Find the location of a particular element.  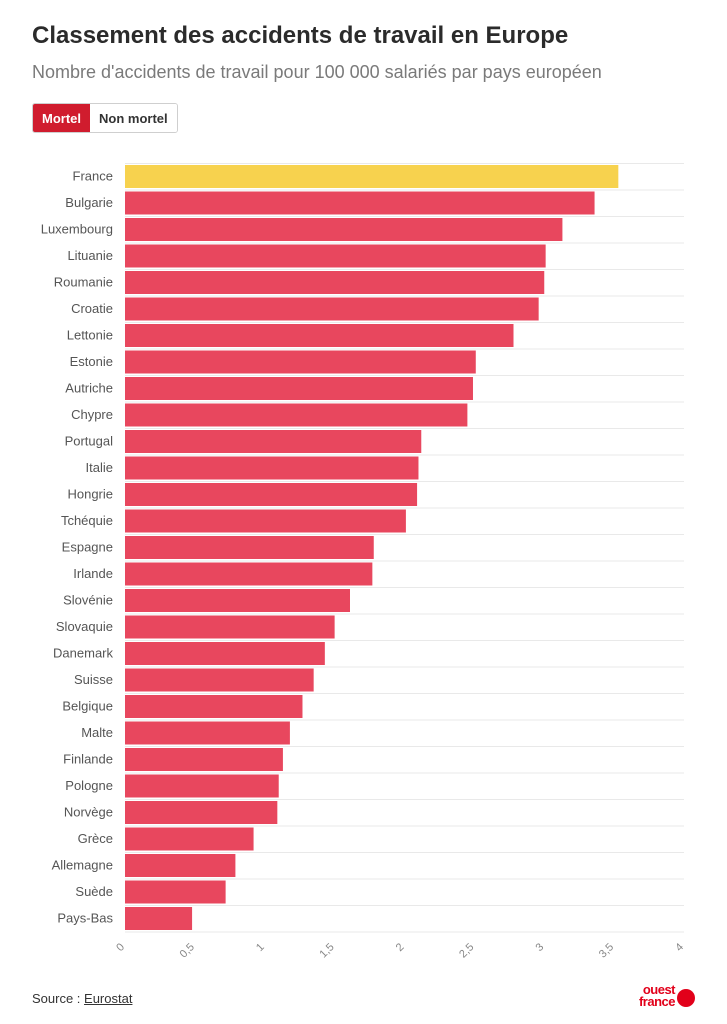

category-label: Danemark is located at coordinates (83, 653).